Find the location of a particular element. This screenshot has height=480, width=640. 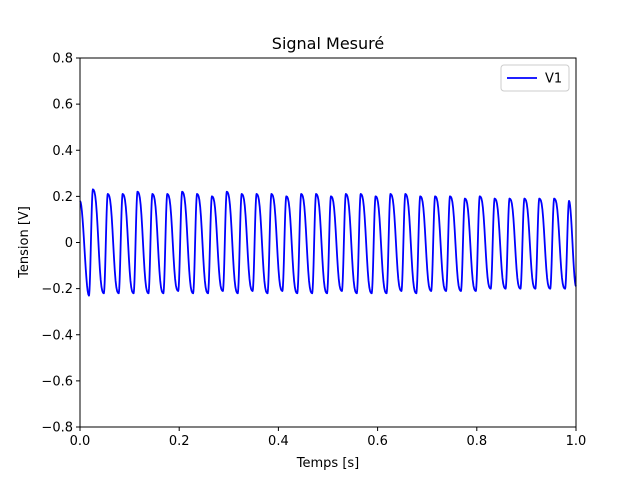

x-tick-label: 0.8 is located at coordinates (476, 441).